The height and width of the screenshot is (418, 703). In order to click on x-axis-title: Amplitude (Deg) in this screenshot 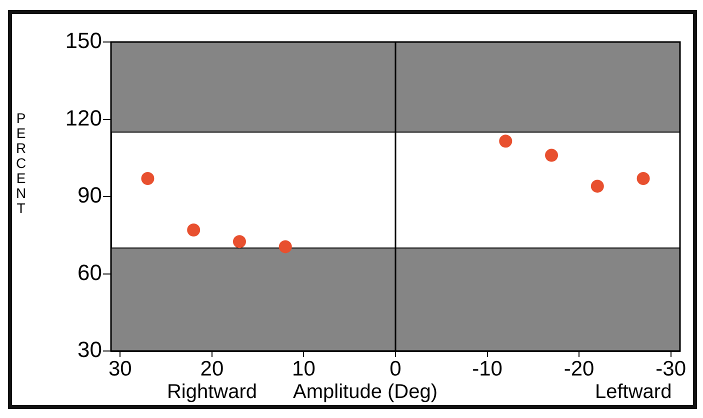, I will do `click(365, 392)`.